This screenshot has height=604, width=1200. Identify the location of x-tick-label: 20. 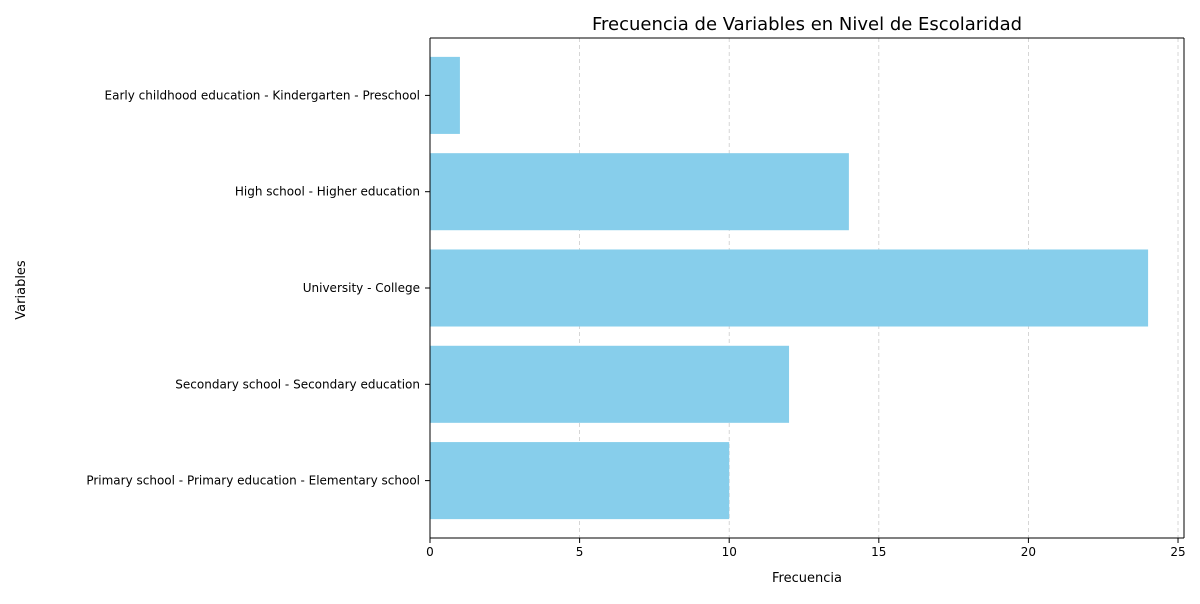
(1028, 552).